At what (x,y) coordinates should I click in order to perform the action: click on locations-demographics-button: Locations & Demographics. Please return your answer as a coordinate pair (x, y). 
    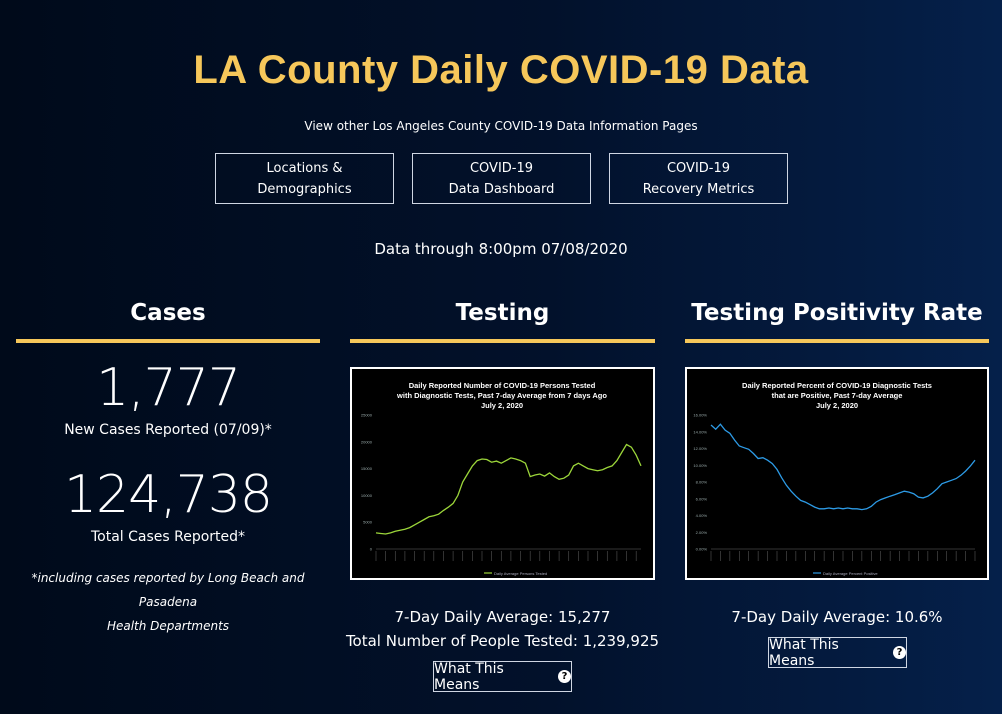
    Looking at the image, I should click on (304, 178).